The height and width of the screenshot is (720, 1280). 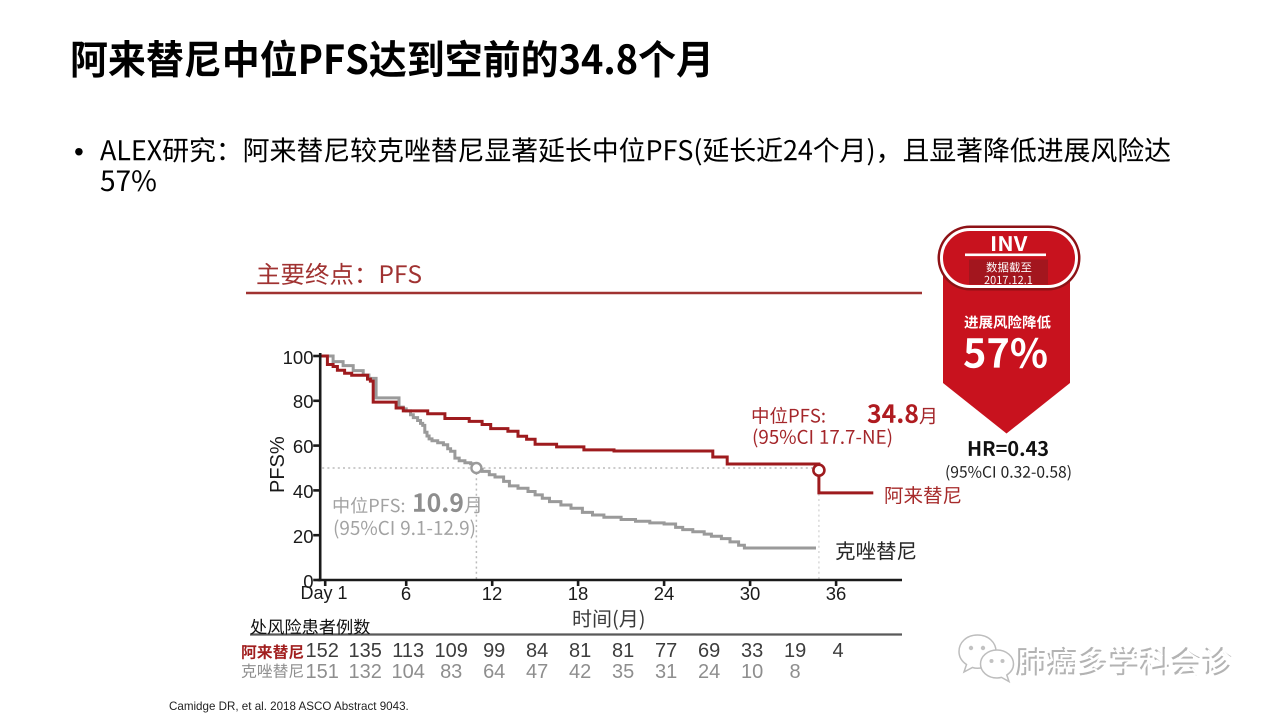 What do you see at coordinates (278, 464) in the screenshot?
I see `svg-text: PFS%` at bounding box center [278, 464].